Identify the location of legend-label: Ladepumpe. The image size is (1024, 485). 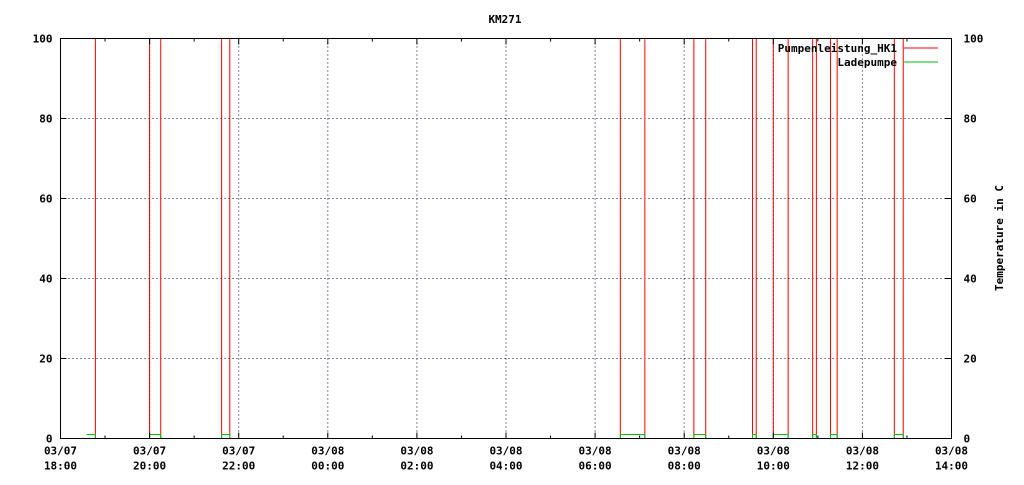
(867, 62).